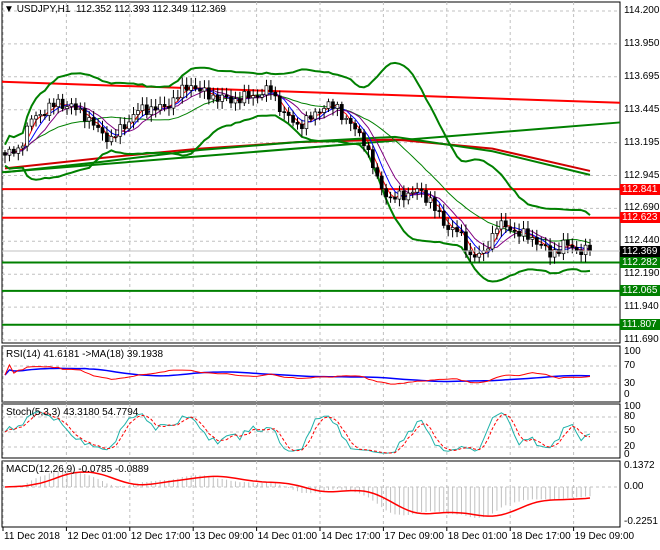 Image resolution: width=660 pixels, height=550 pixels. I want to click on macd-panel, so click(311, 494).